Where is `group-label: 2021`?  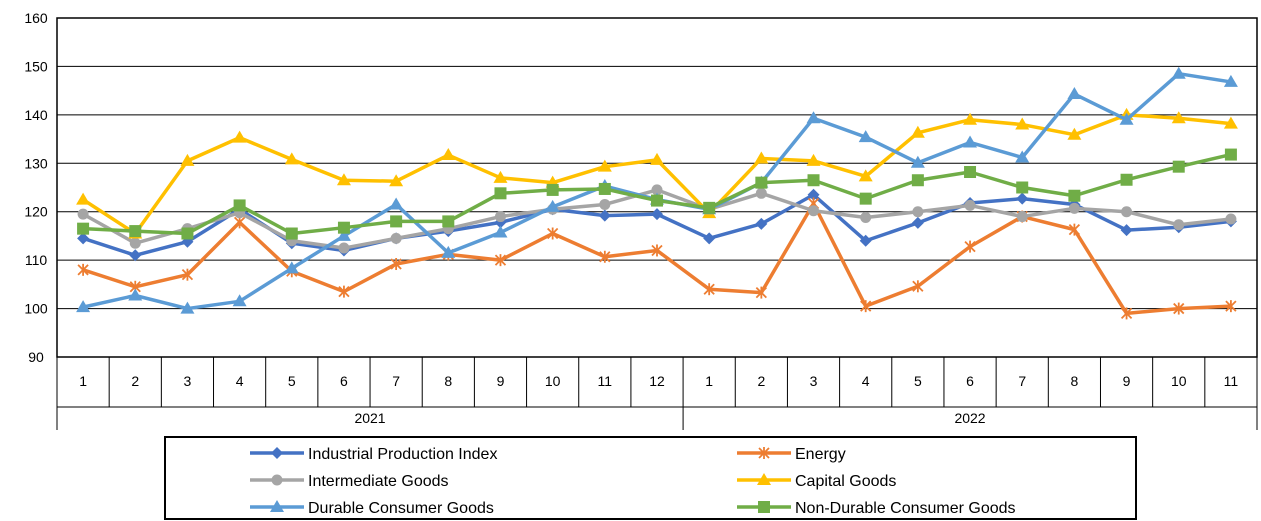
group-label: 2021 is located at coordinates (369, 418).